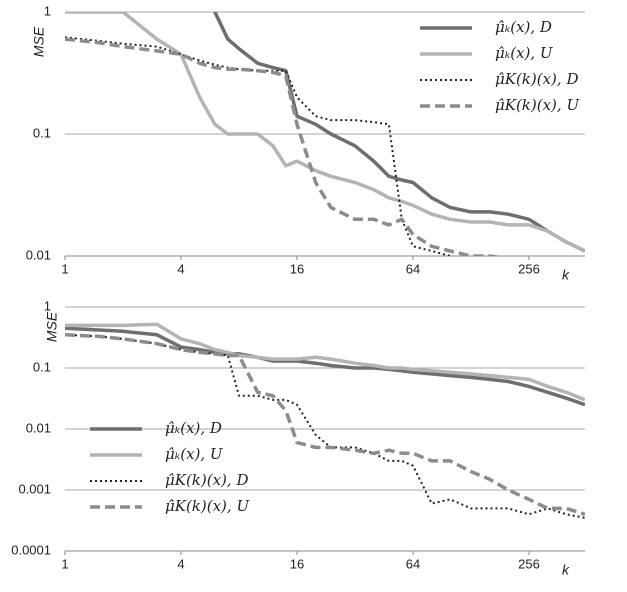 The width and height of the screenshot is (627, 592). What do you see at coordinates (31, 549) in the screenshot?
I see `y-tick-label: 0.0001` at bounding box center [31, 549].